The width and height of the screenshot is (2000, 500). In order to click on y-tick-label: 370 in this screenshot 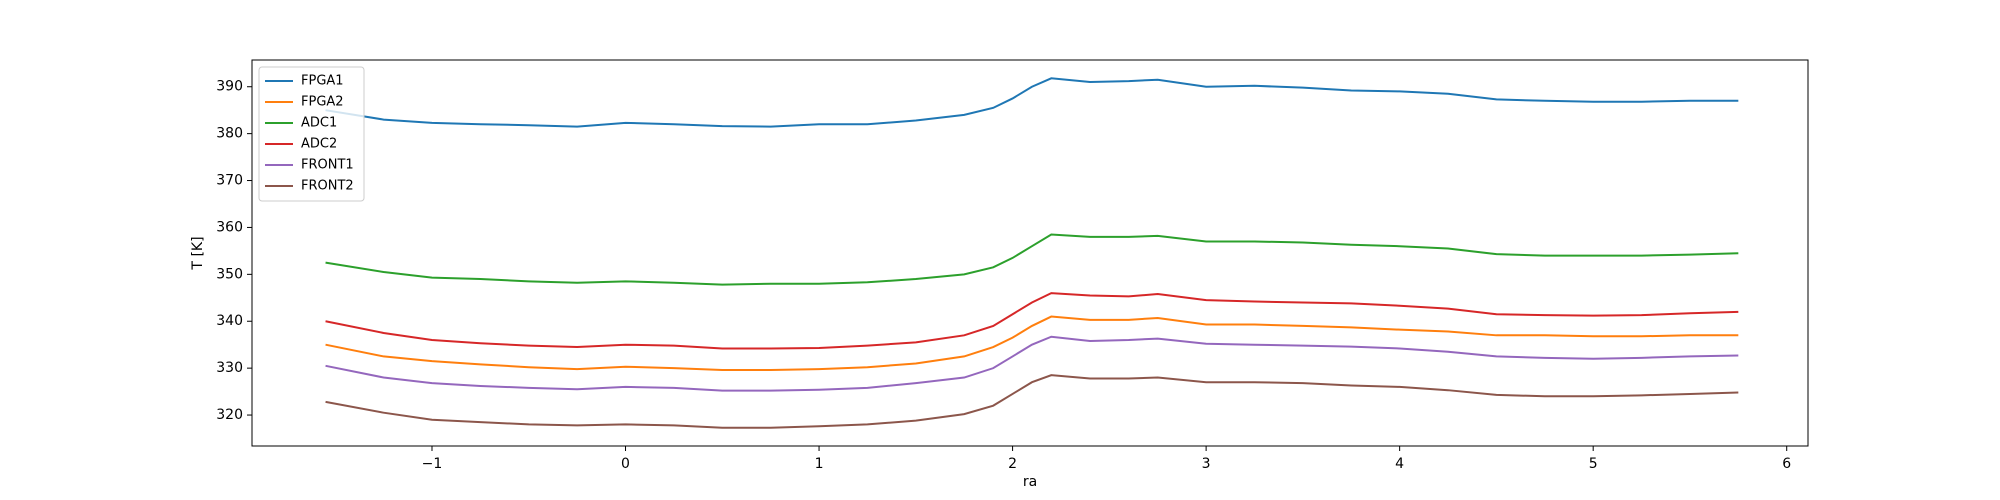, I will do `click(229, 181)`.